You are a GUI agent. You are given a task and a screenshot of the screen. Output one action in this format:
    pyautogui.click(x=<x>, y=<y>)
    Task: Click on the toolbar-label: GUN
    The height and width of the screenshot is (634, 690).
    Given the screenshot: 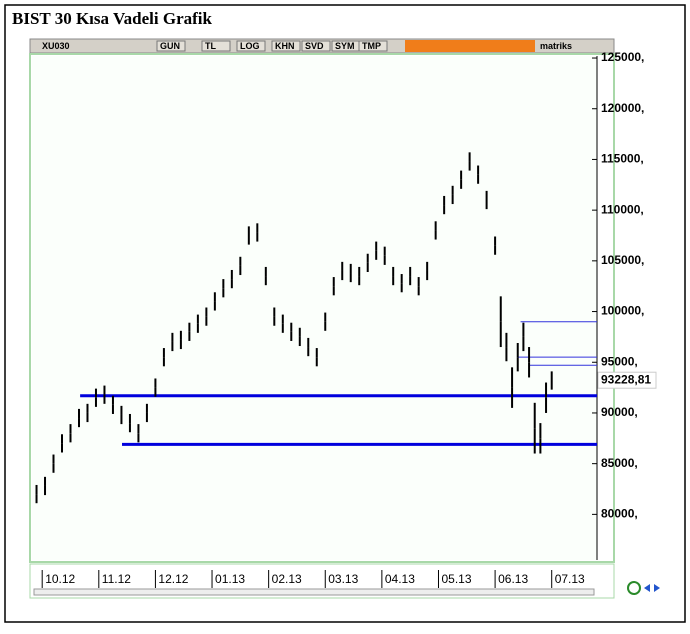 What is the action you would take?
    pyautogui.click(x=170, y=46)
    